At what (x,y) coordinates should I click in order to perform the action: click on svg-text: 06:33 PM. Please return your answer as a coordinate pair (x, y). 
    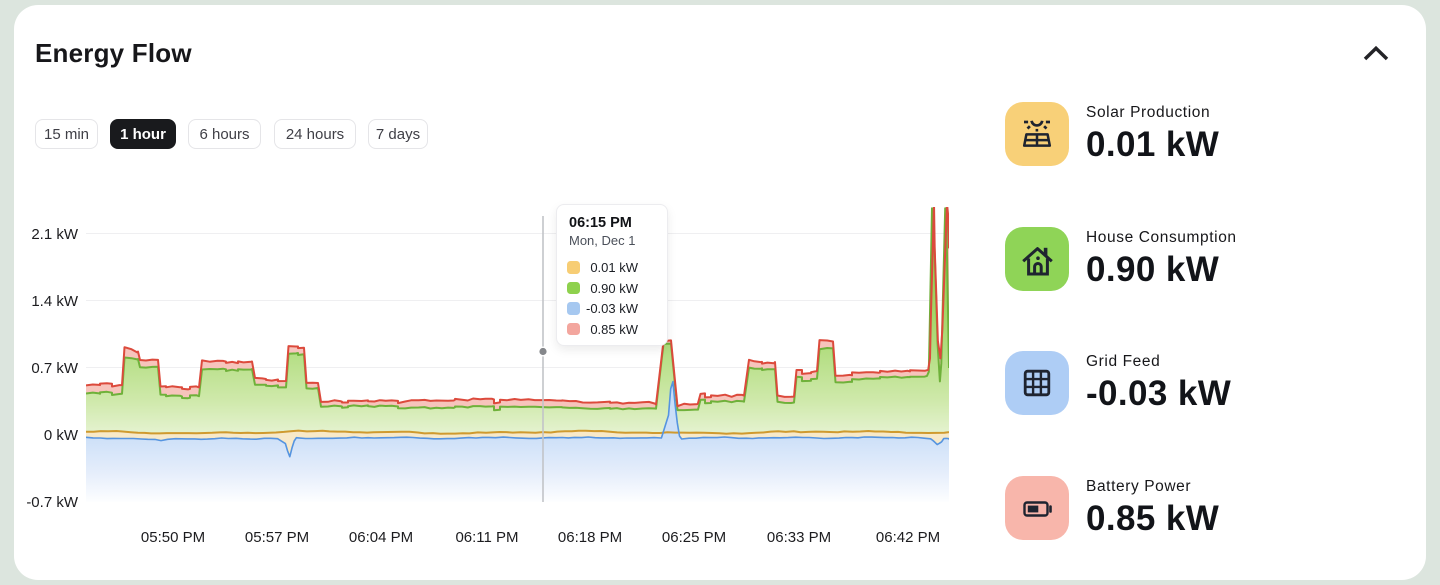
    Looking at the image, I should click on (799, 537).